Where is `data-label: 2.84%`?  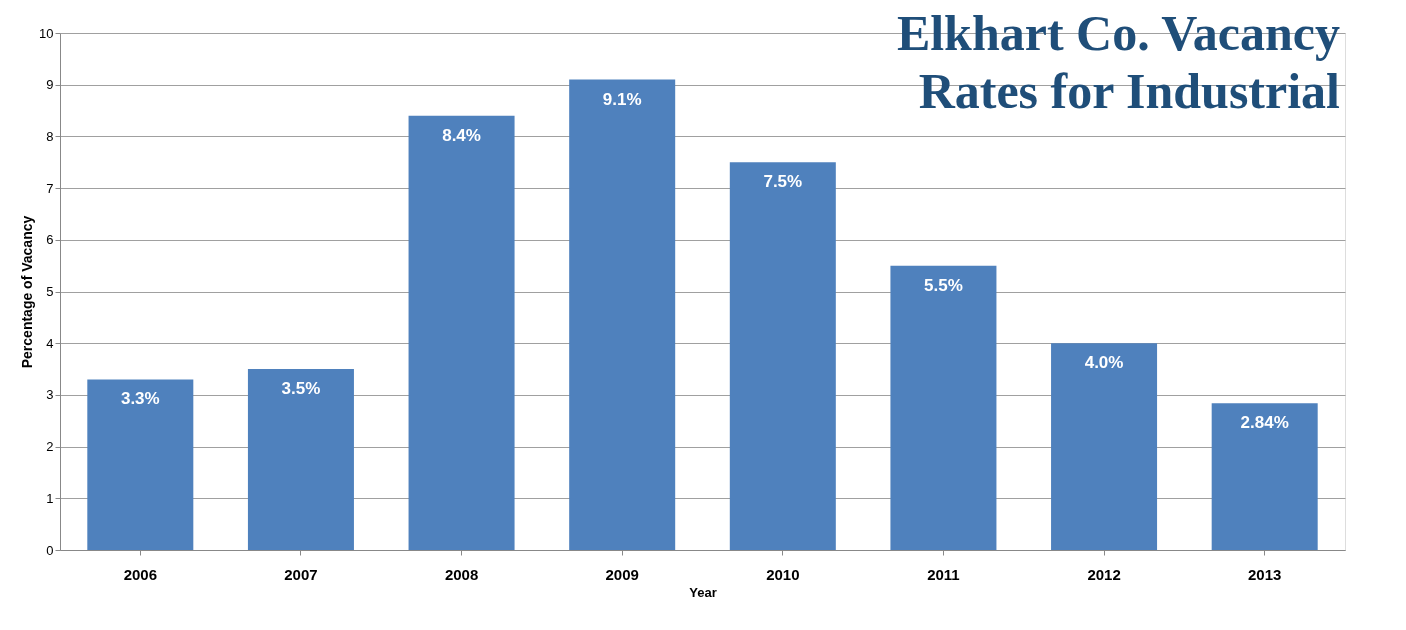 data-label: 2.84% is located at coordinates (1264, 423).